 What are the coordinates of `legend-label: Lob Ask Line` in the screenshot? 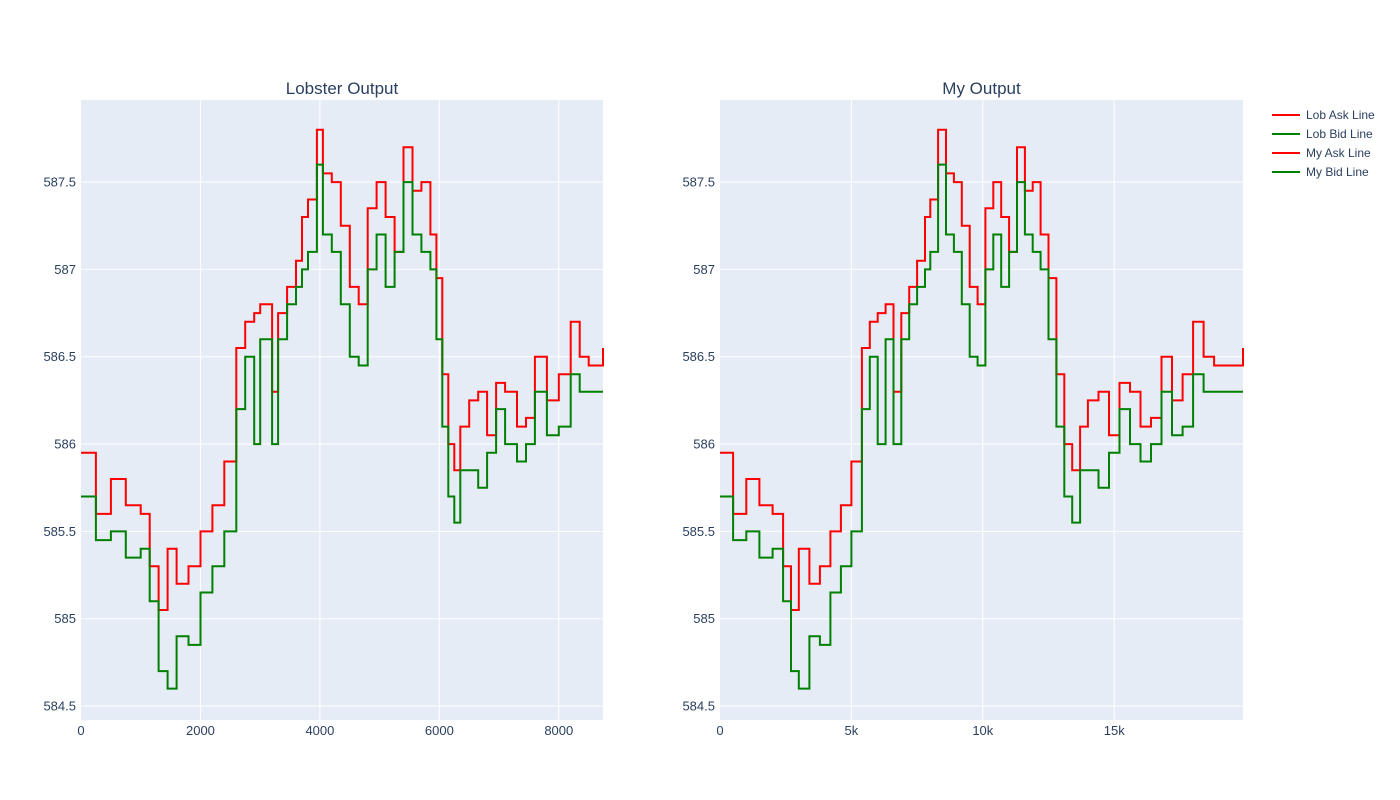 It's located at (1340, 115).